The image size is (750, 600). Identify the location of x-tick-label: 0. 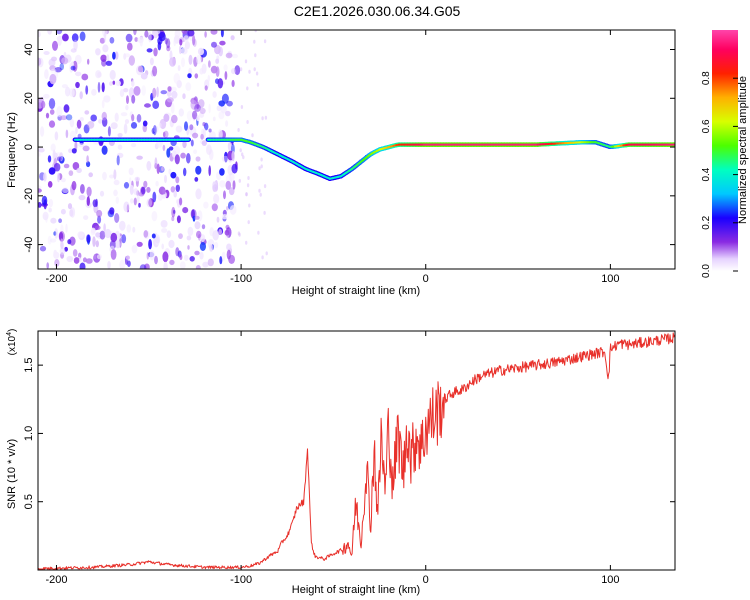
(426, 279).